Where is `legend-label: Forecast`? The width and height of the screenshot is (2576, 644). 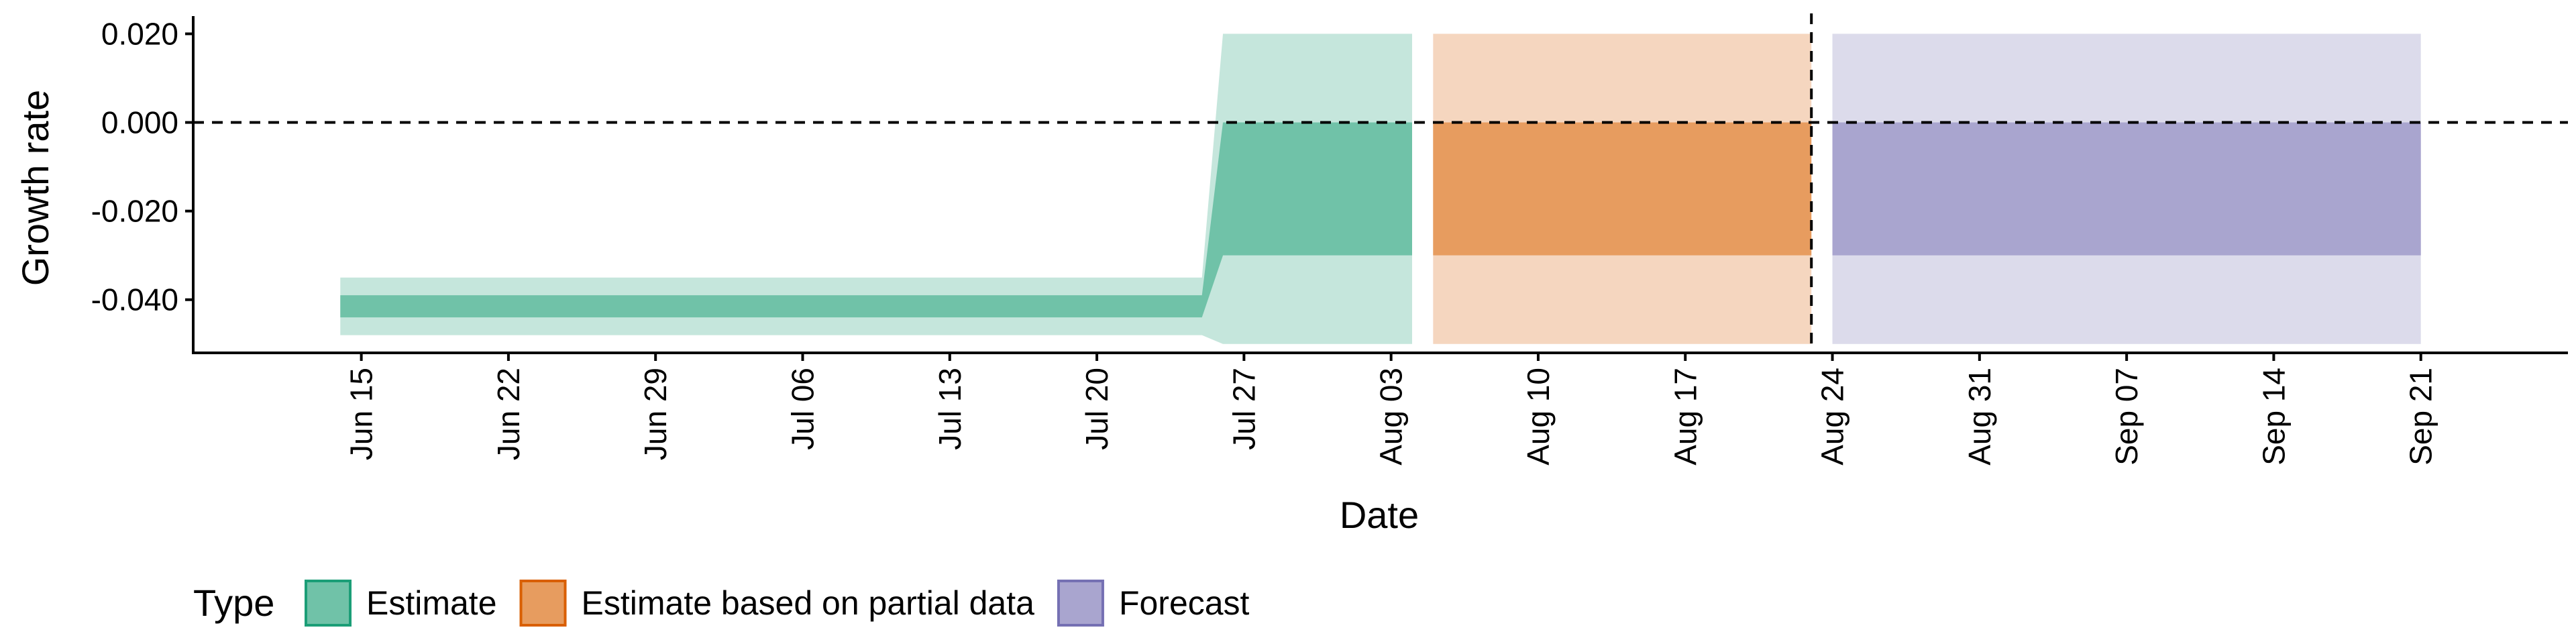 legend-label: Forecast is located at coordinates (1184, 603).